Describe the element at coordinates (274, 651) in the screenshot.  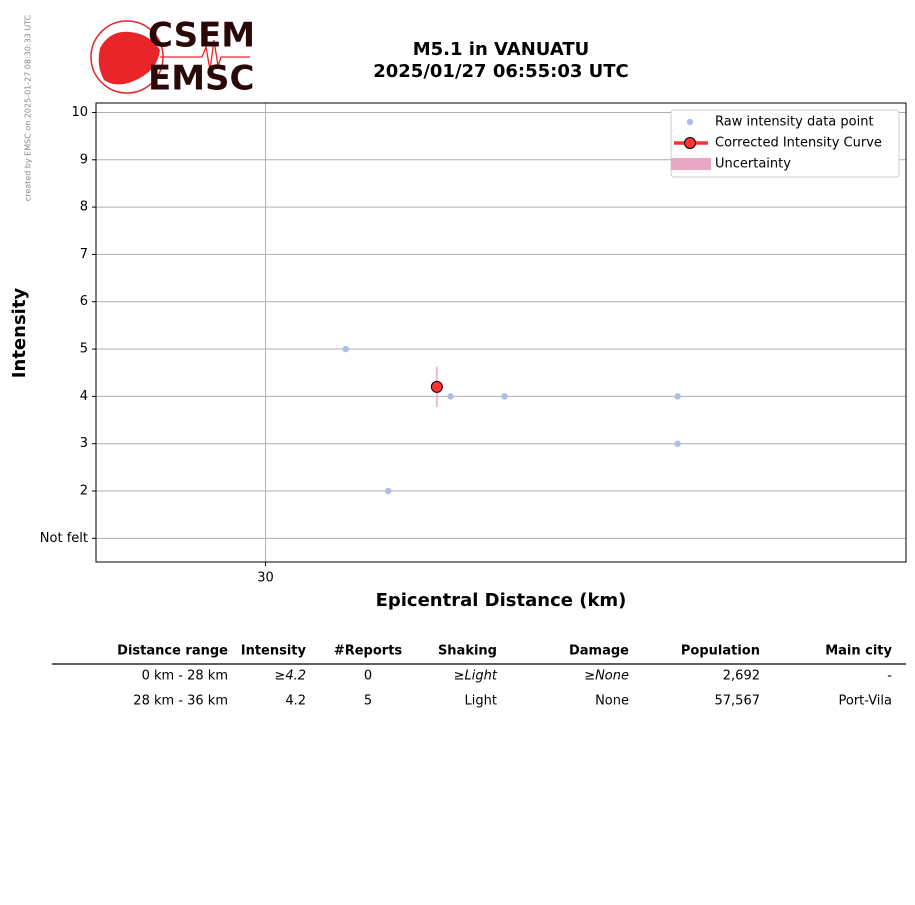
I see `table-header: Intensity` at that location.